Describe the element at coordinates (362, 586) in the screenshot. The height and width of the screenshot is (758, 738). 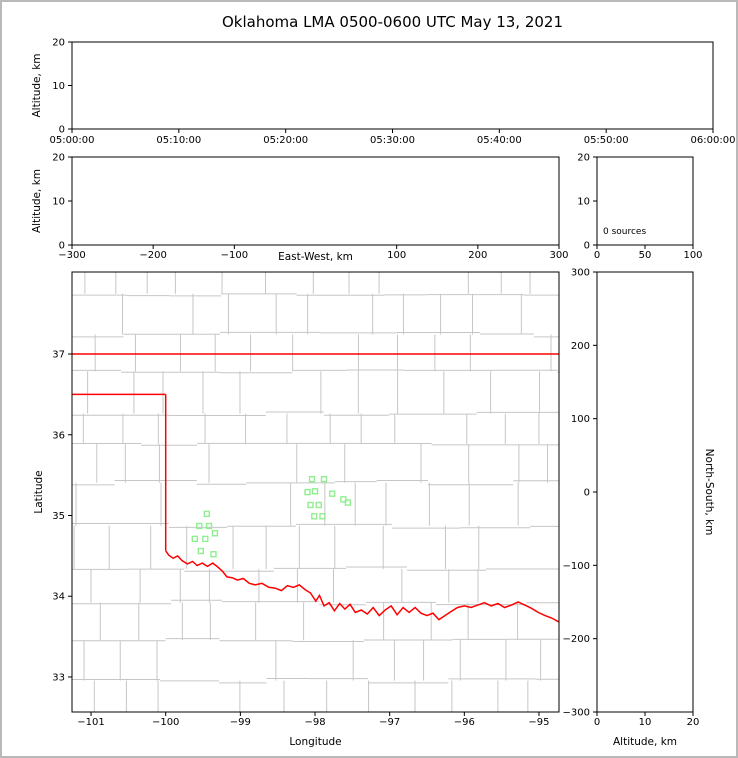
I see `state-border-red-river` at that location.